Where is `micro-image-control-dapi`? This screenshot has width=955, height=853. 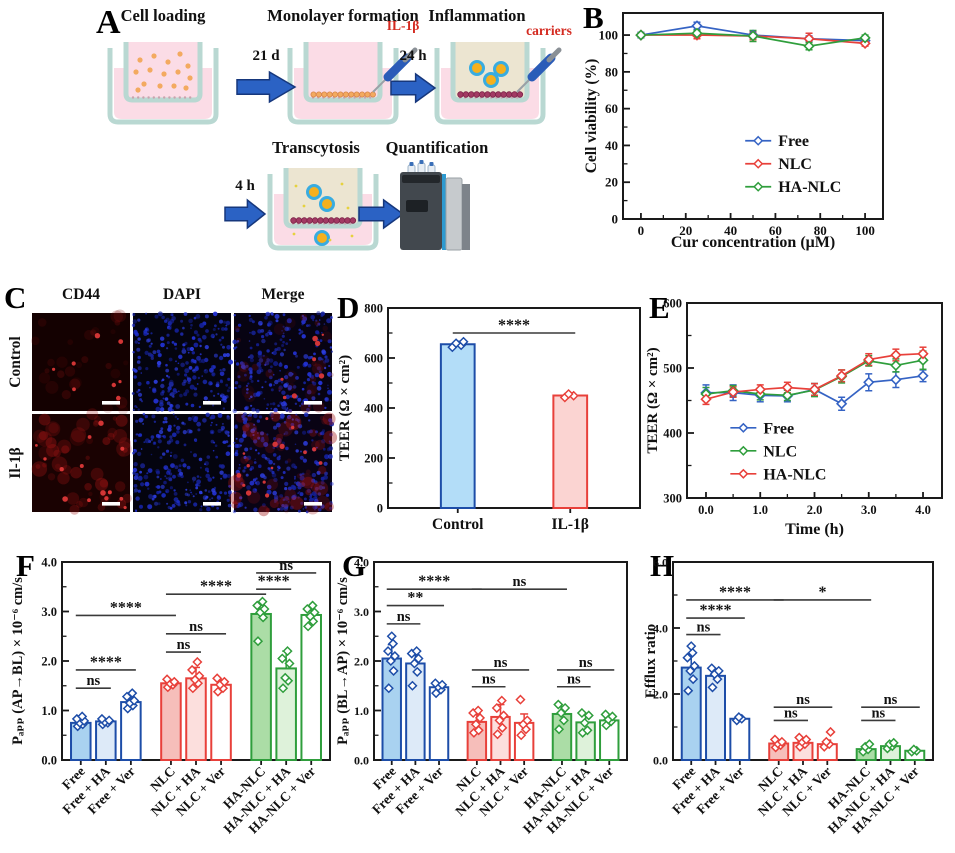
micro-image-control-dapi is located at coordinates (182, 361).